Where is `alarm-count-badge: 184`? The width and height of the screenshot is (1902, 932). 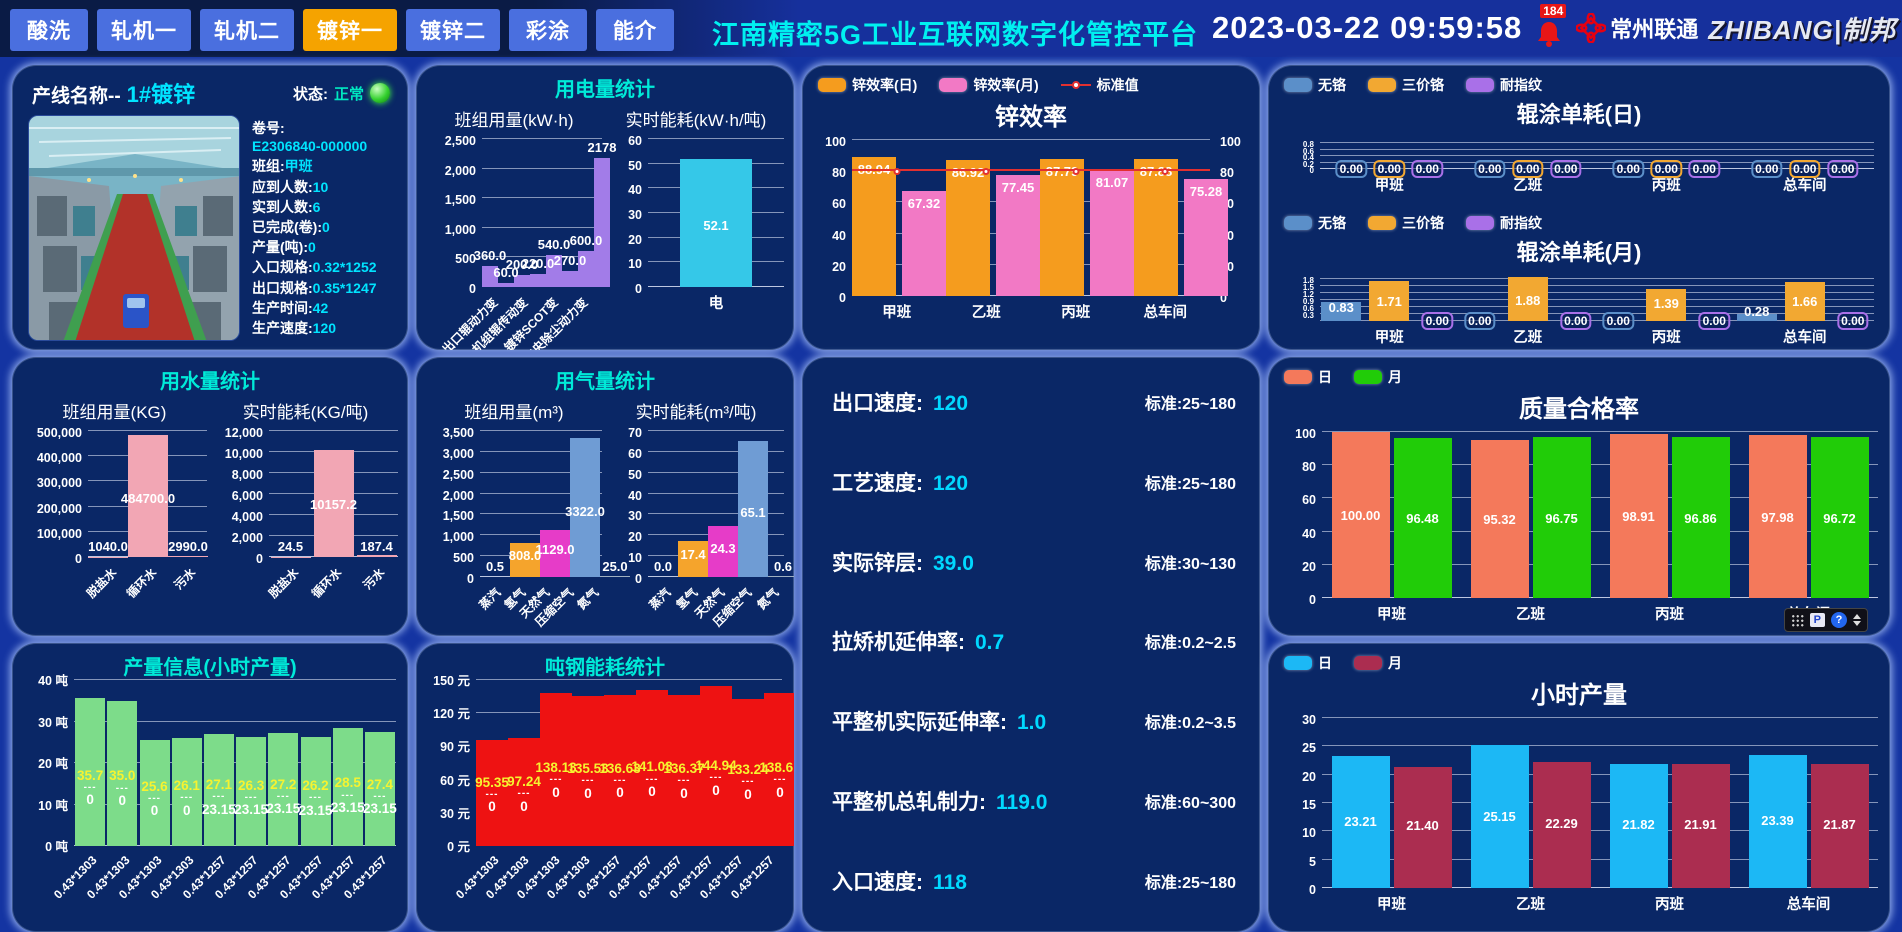 alarm-count-badge: 184 is located at coordinates (1553, 11).